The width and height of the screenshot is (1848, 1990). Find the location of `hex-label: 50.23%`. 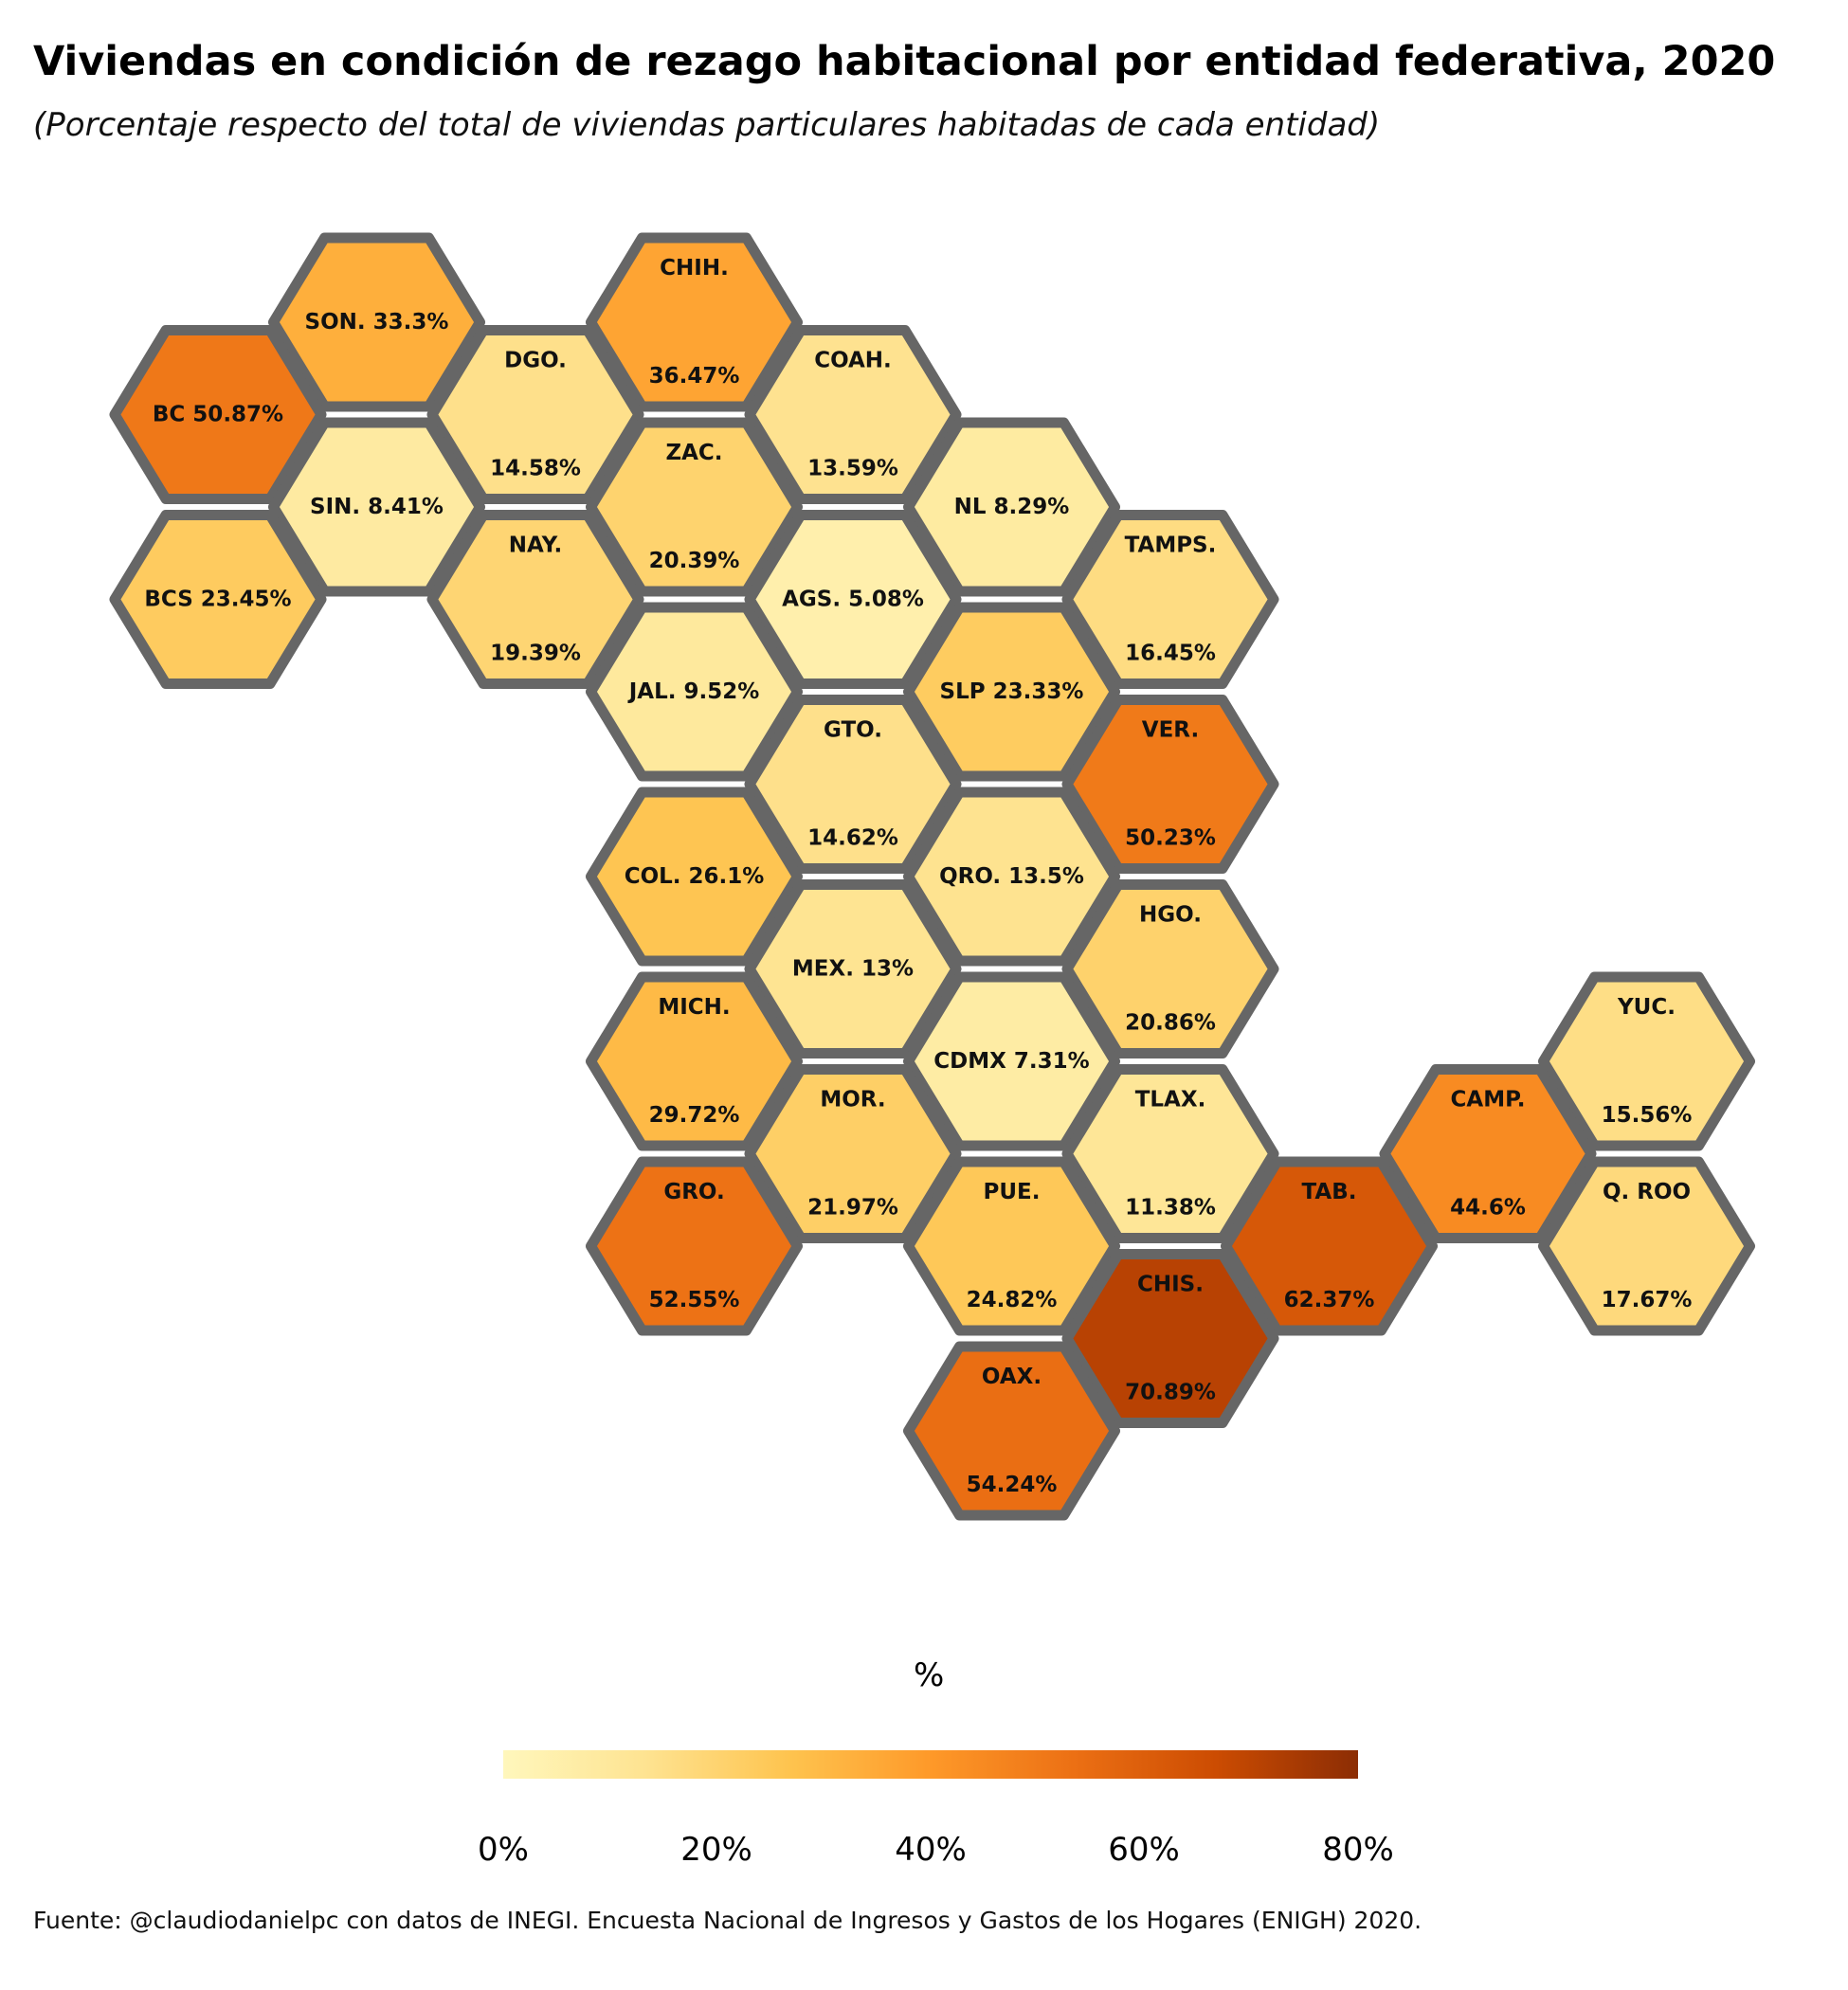

hex-label: 50.23% is located at coordinates (1170, 838).